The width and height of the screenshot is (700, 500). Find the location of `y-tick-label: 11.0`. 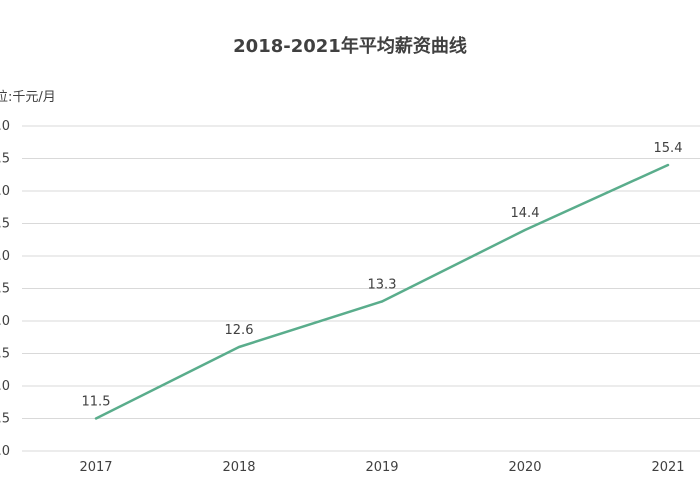

y-tick-label: 11.0 is located at coordinates (5, 451).